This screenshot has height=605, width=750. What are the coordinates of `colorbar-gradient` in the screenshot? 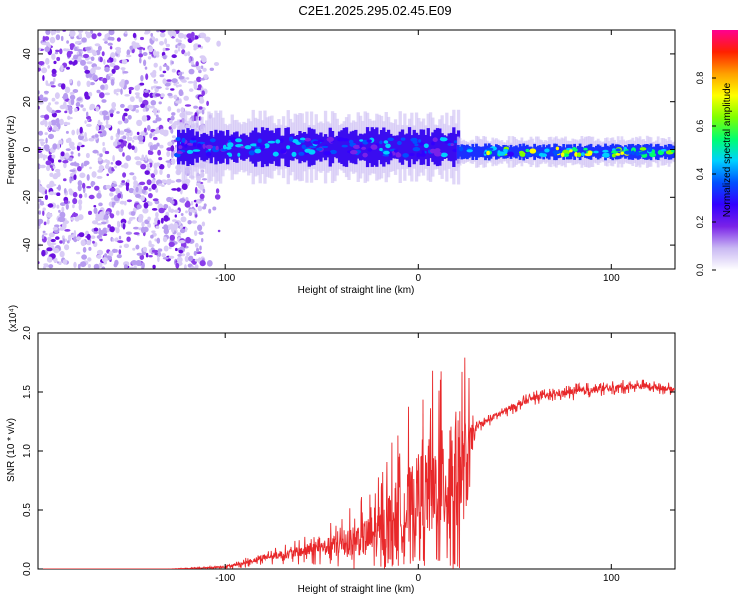 It's located at (725, 150).